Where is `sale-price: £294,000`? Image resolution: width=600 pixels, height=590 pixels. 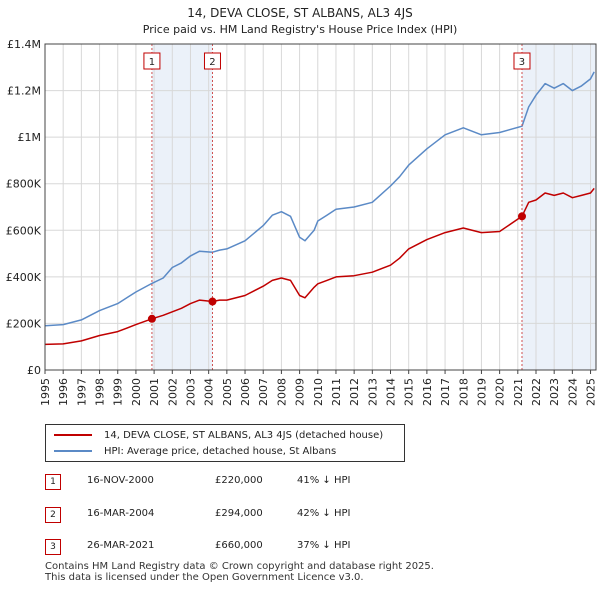 sale-price: £294,000 is located at coordinates (239, 513).